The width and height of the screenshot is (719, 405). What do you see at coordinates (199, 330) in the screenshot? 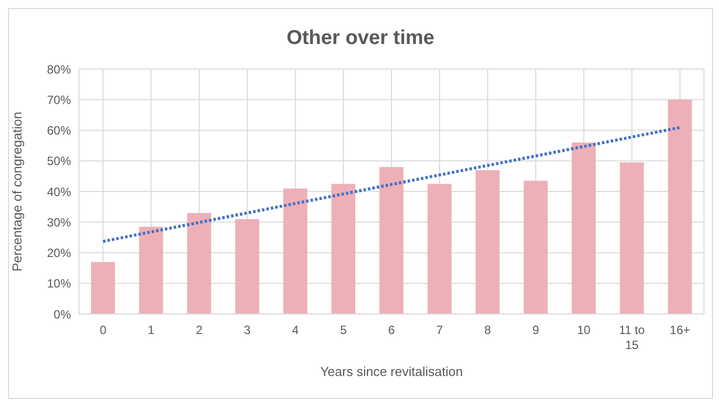
I see `x-tick-label: 2` at bounding box center [199, 330].